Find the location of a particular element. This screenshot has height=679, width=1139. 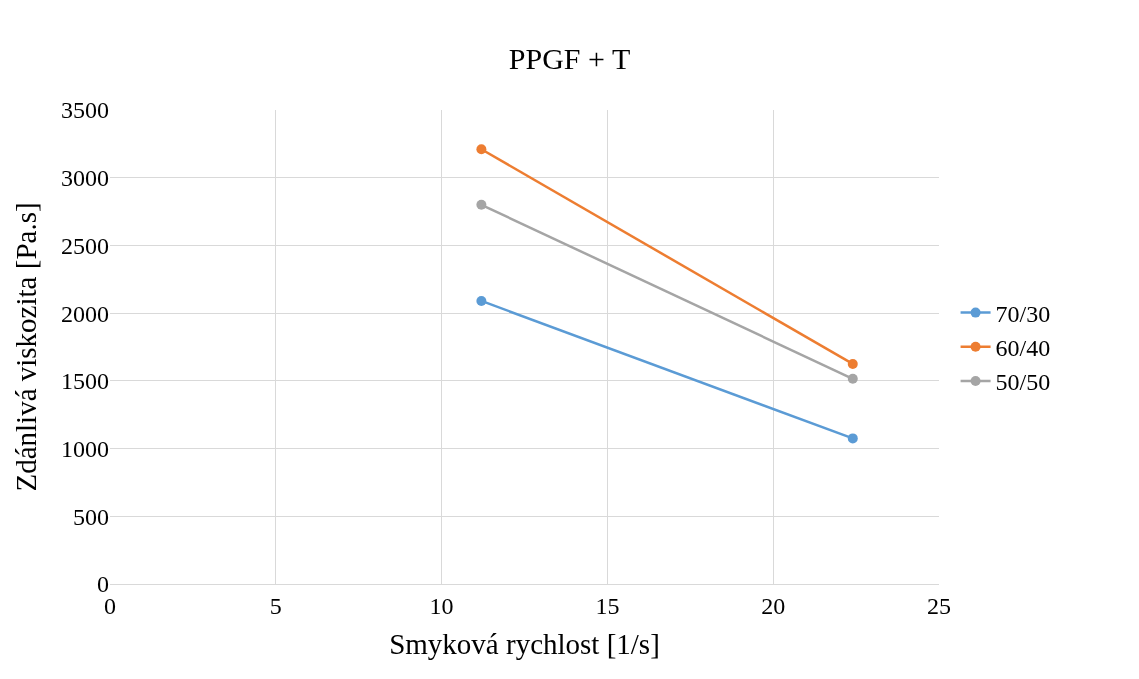

x-axis-title: Smyková rychlost [1/s] is located at coordinates (524, 643).